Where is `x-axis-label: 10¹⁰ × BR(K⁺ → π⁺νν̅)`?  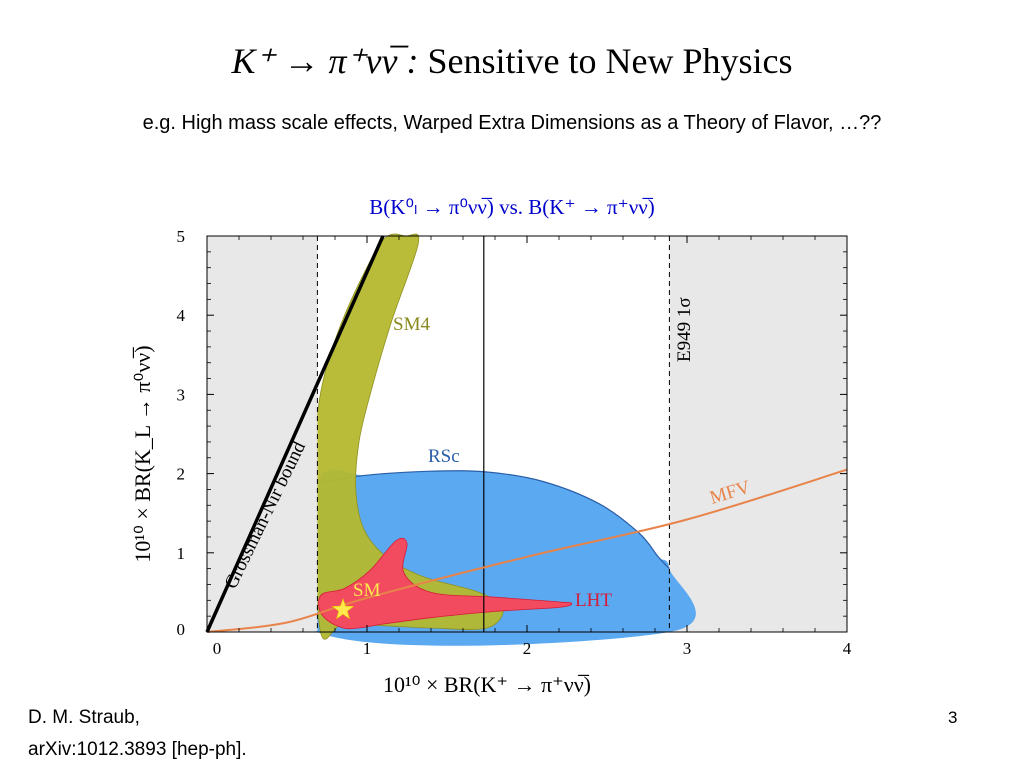
x-axis-label: 10¹⁰ × BR(K⁺ → π⁺νν̅) is located at coordinates (487, 684).